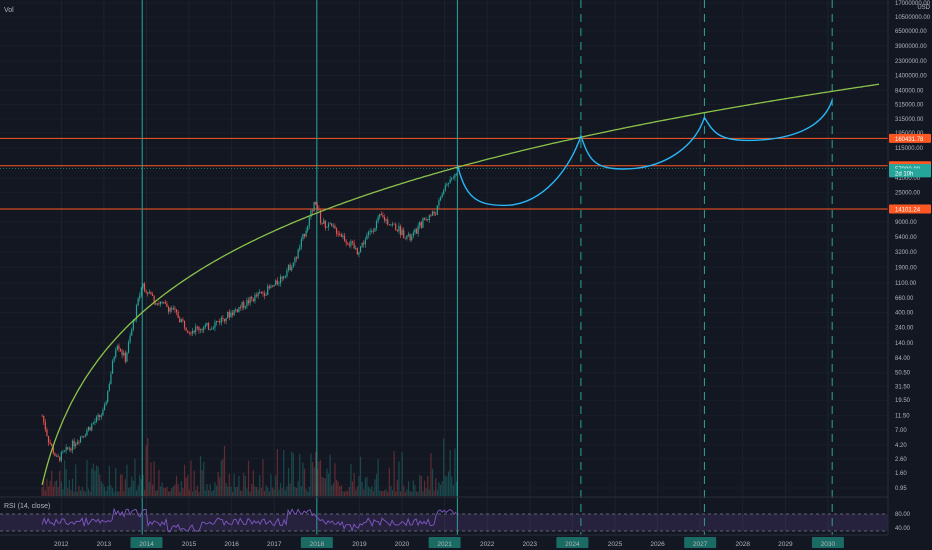 This screenshot has width=932, height=550. Describe the element at coordinates (444, 173) in the screenshot. I see `horizontal-levels` at that location.